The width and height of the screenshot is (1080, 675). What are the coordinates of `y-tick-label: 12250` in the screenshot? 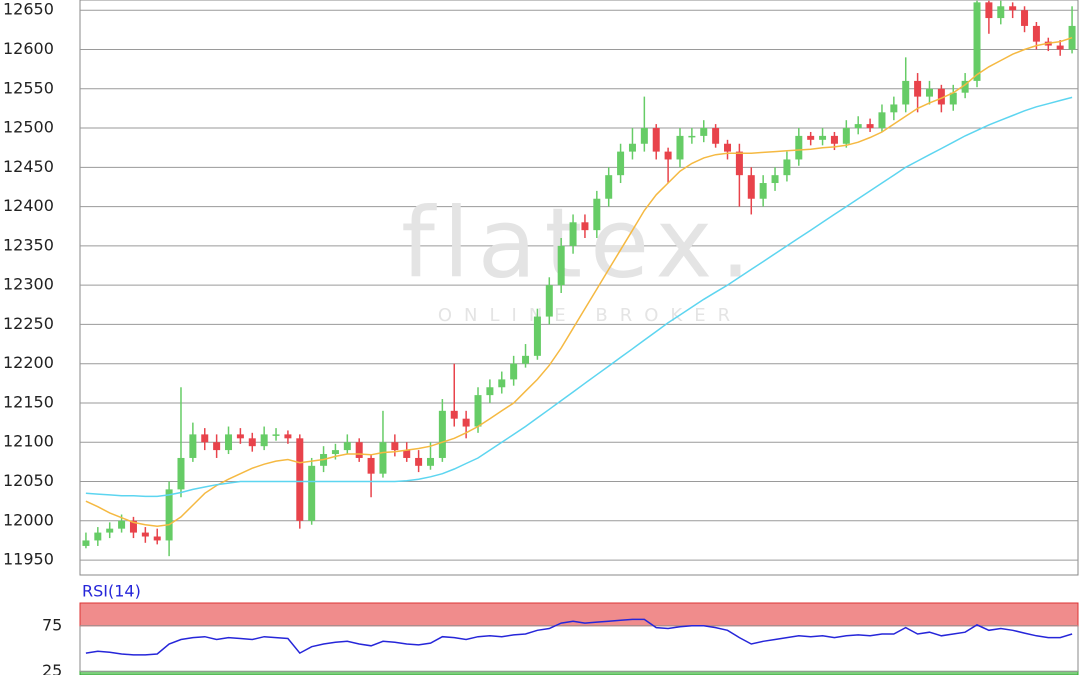 It's located at (28, 323).